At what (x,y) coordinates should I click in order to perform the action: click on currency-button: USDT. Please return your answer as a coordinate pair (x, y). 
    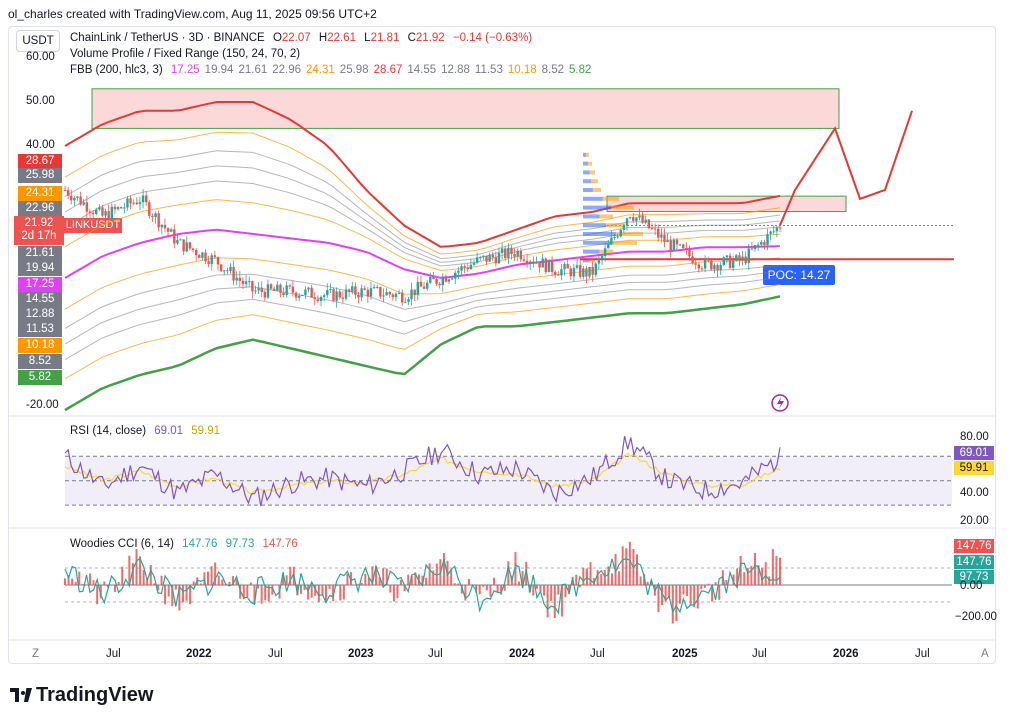
    Looking at the image, I should click on (38, 41).